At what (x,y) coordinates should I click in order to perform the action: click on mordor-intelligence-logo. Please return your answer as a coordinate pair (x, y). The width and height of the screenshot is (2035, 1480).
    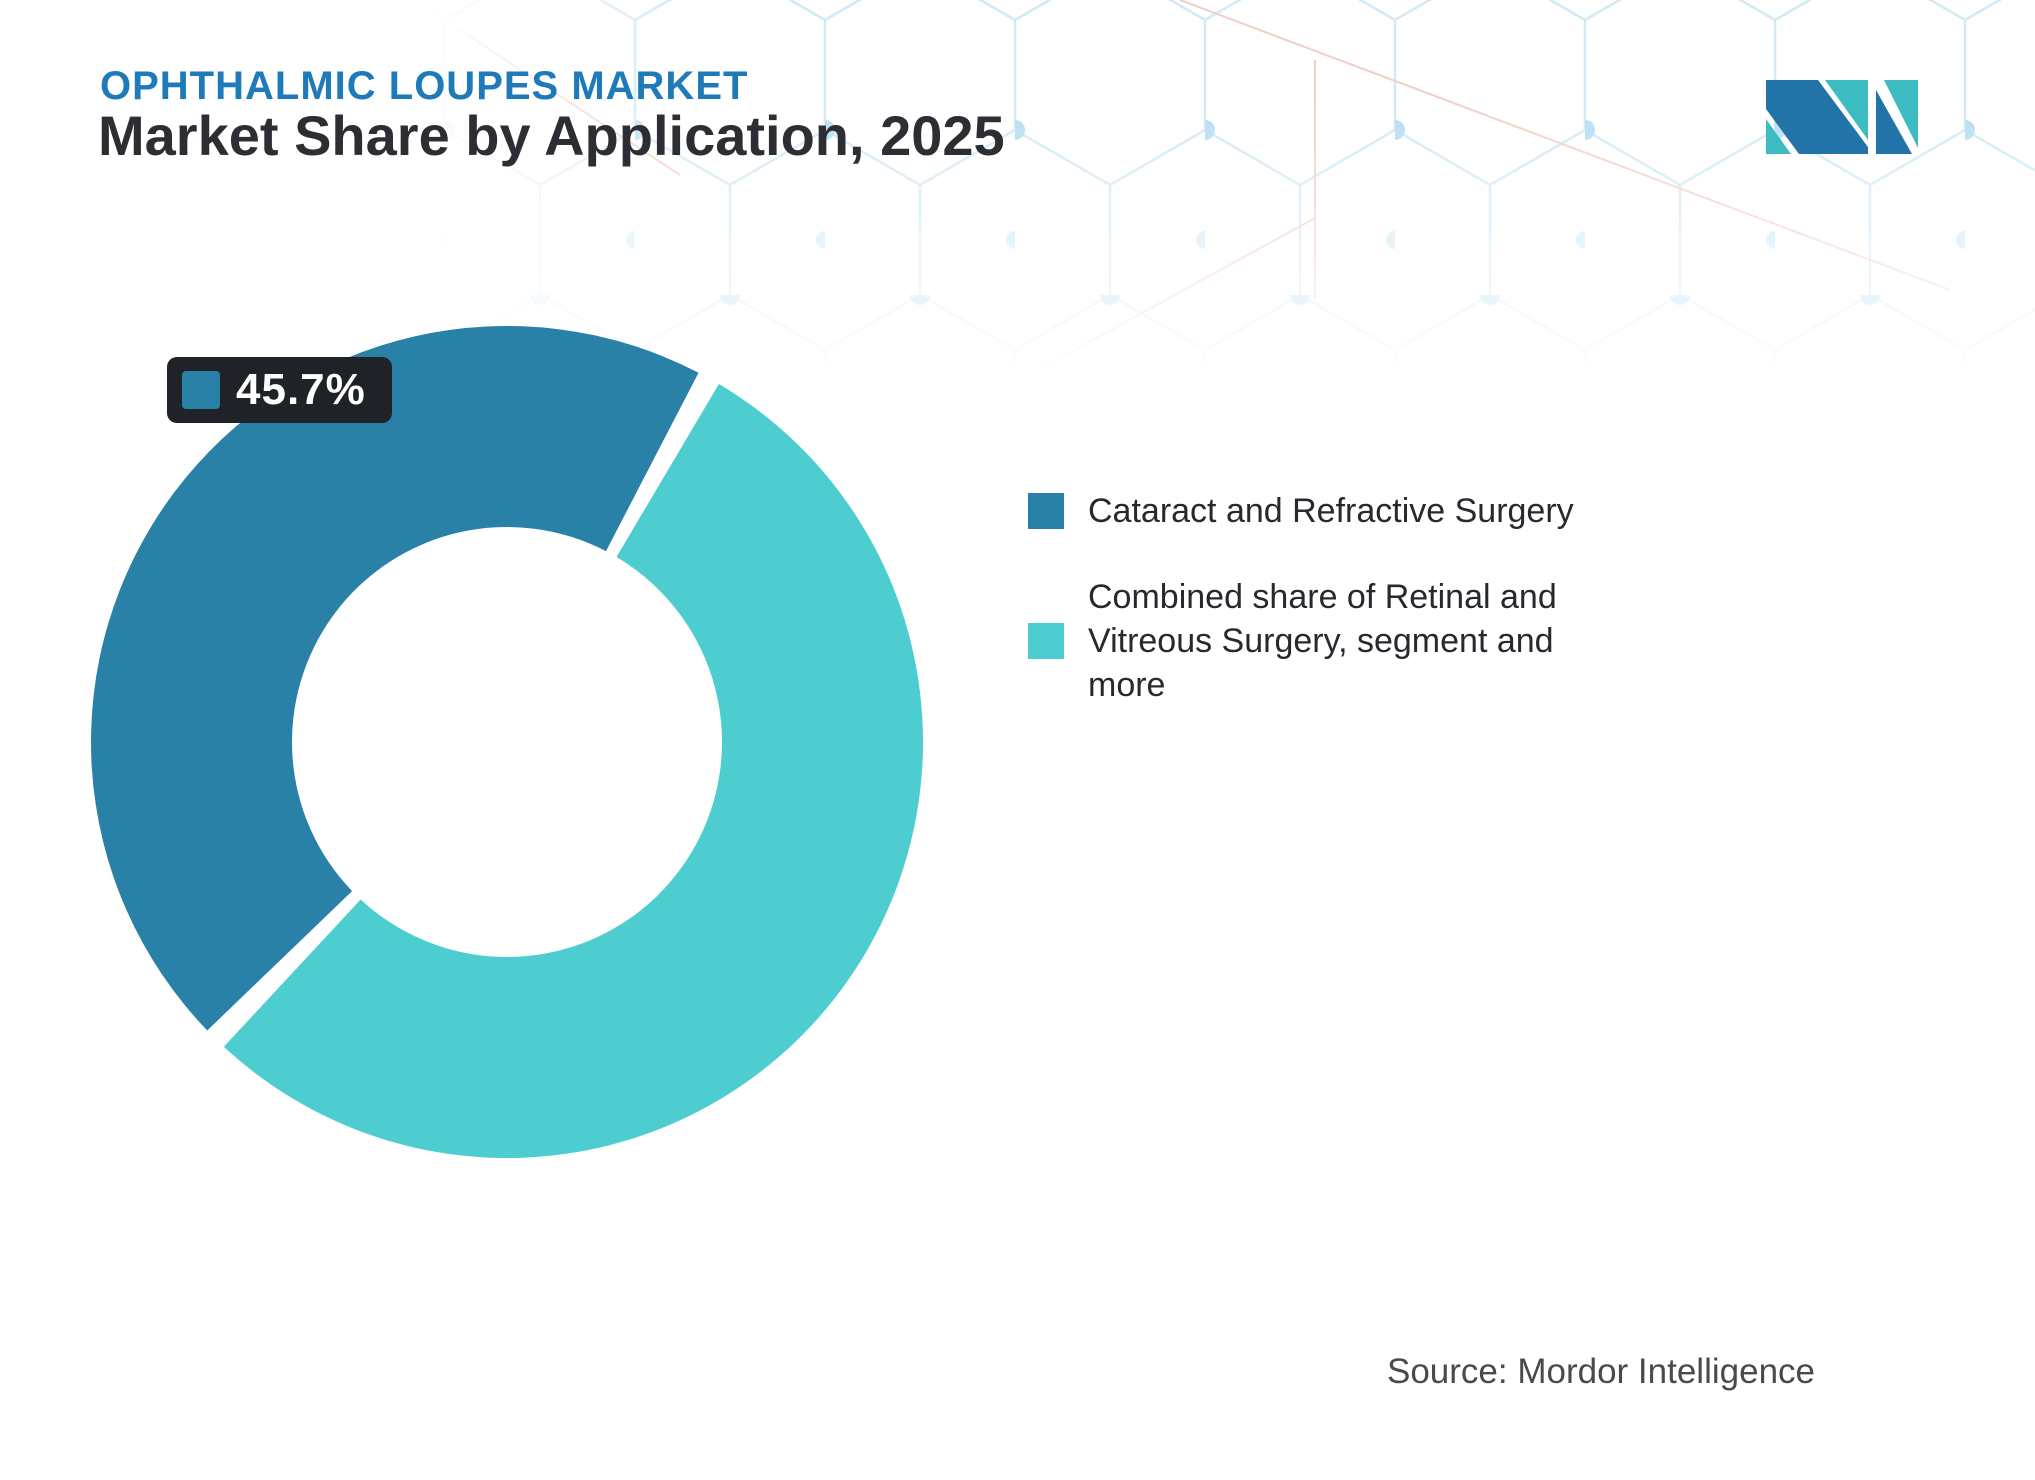
    Looking at the image, I should click on (1842, 117).